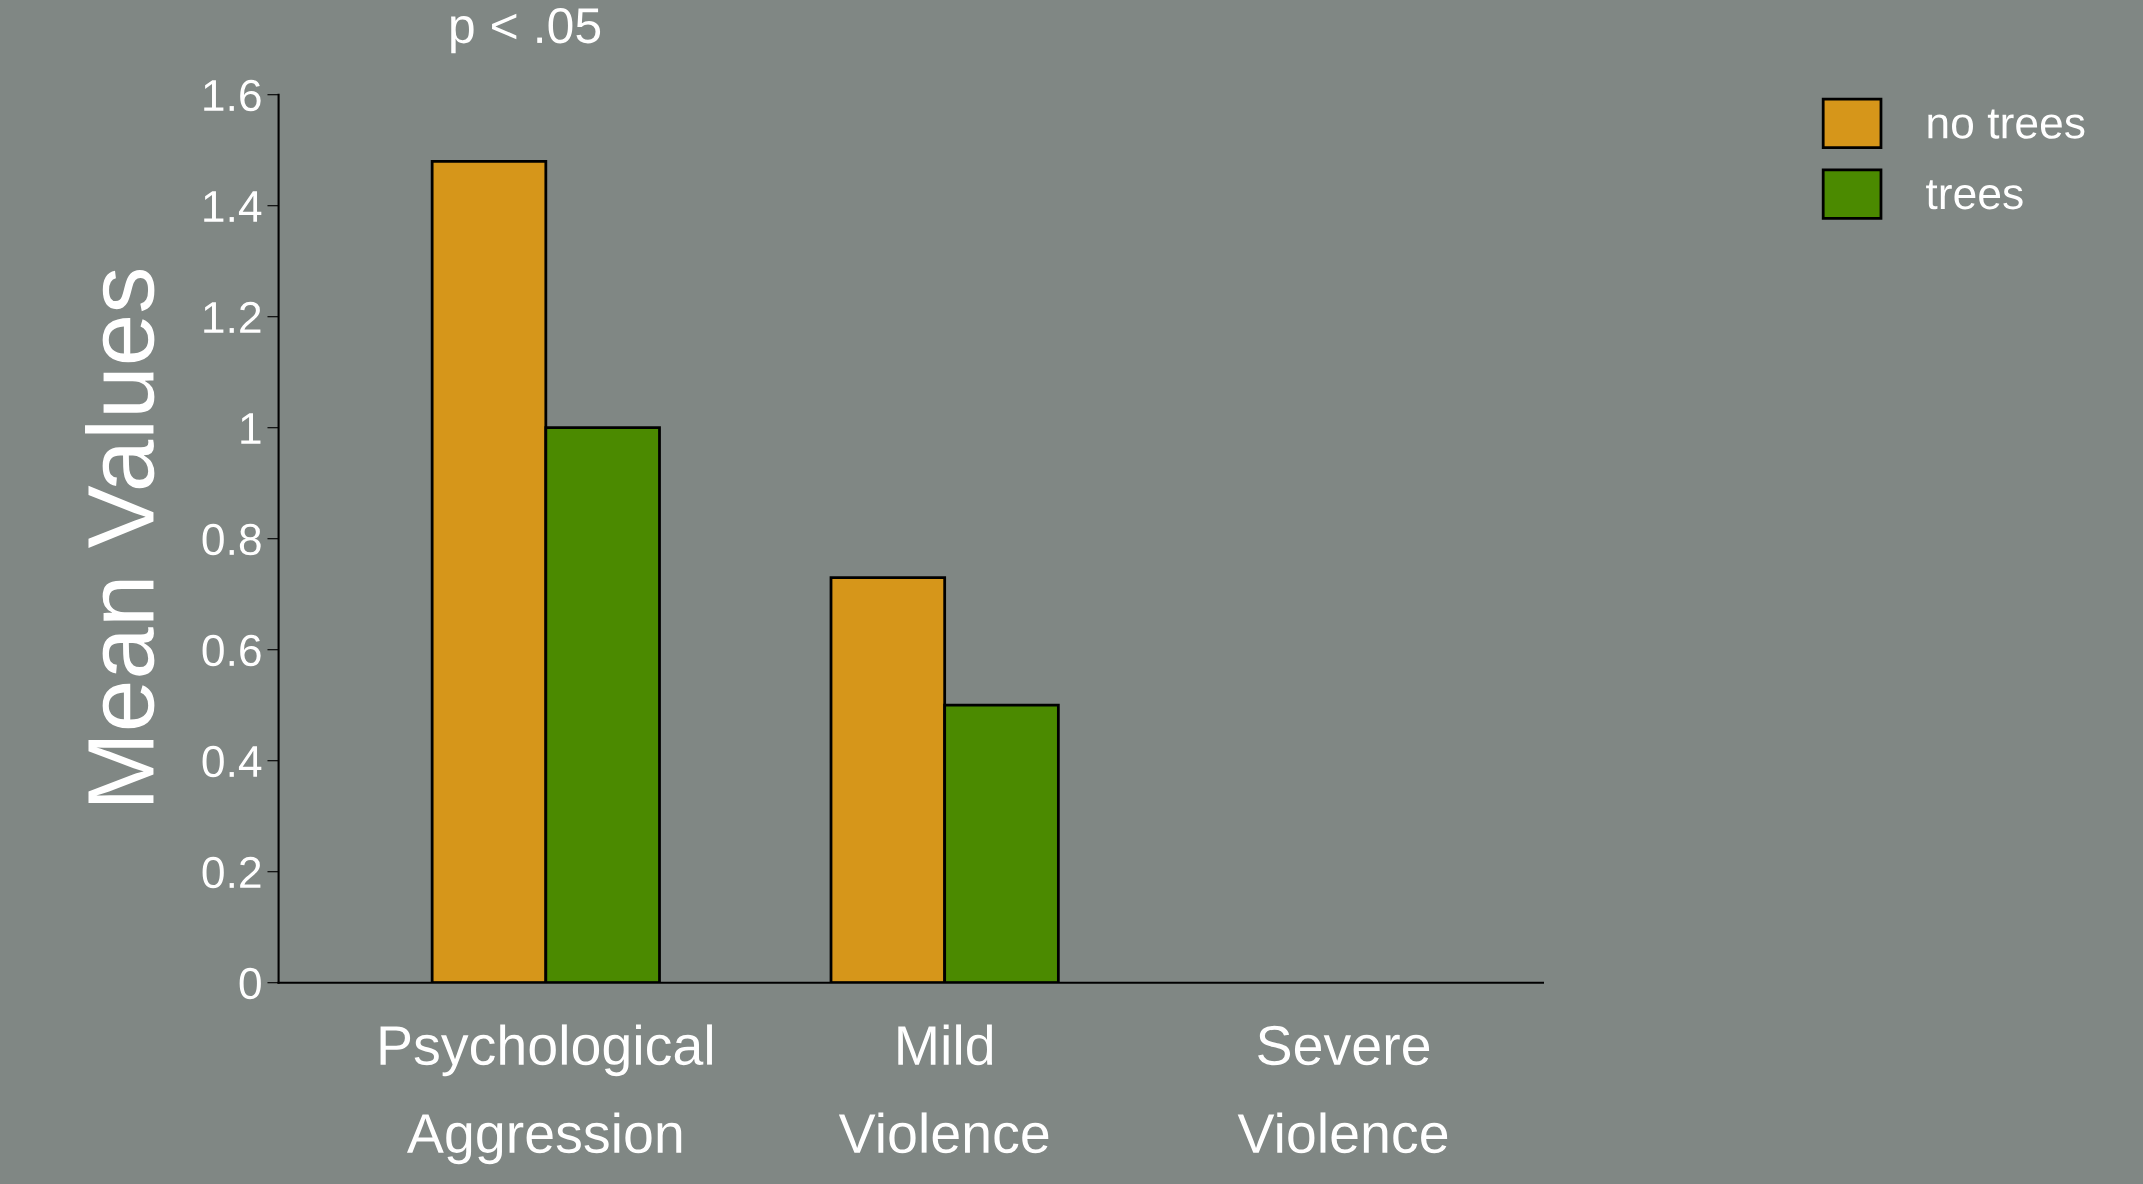 This screenshot has width=2143, height=1184. Describe the element at coordinates (251, 428) in the screenshot. I see `y-tick-label: 1` at that location.